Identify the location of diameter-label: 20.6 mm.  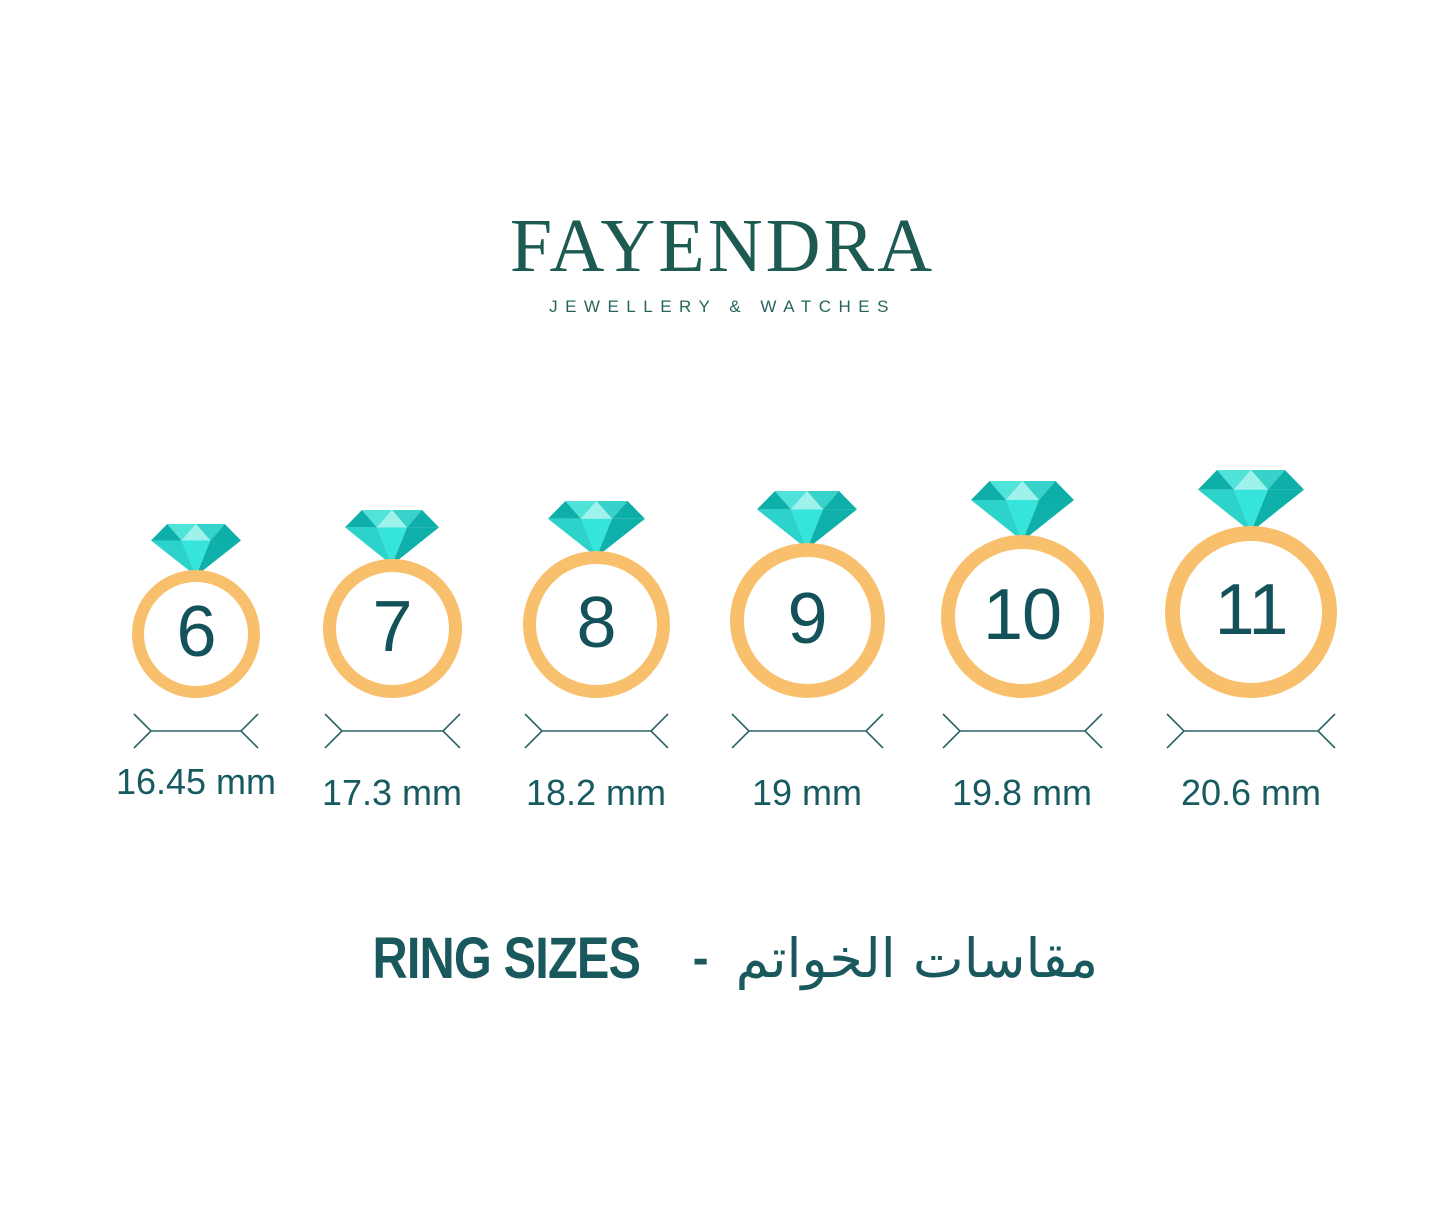
(1251, 792).